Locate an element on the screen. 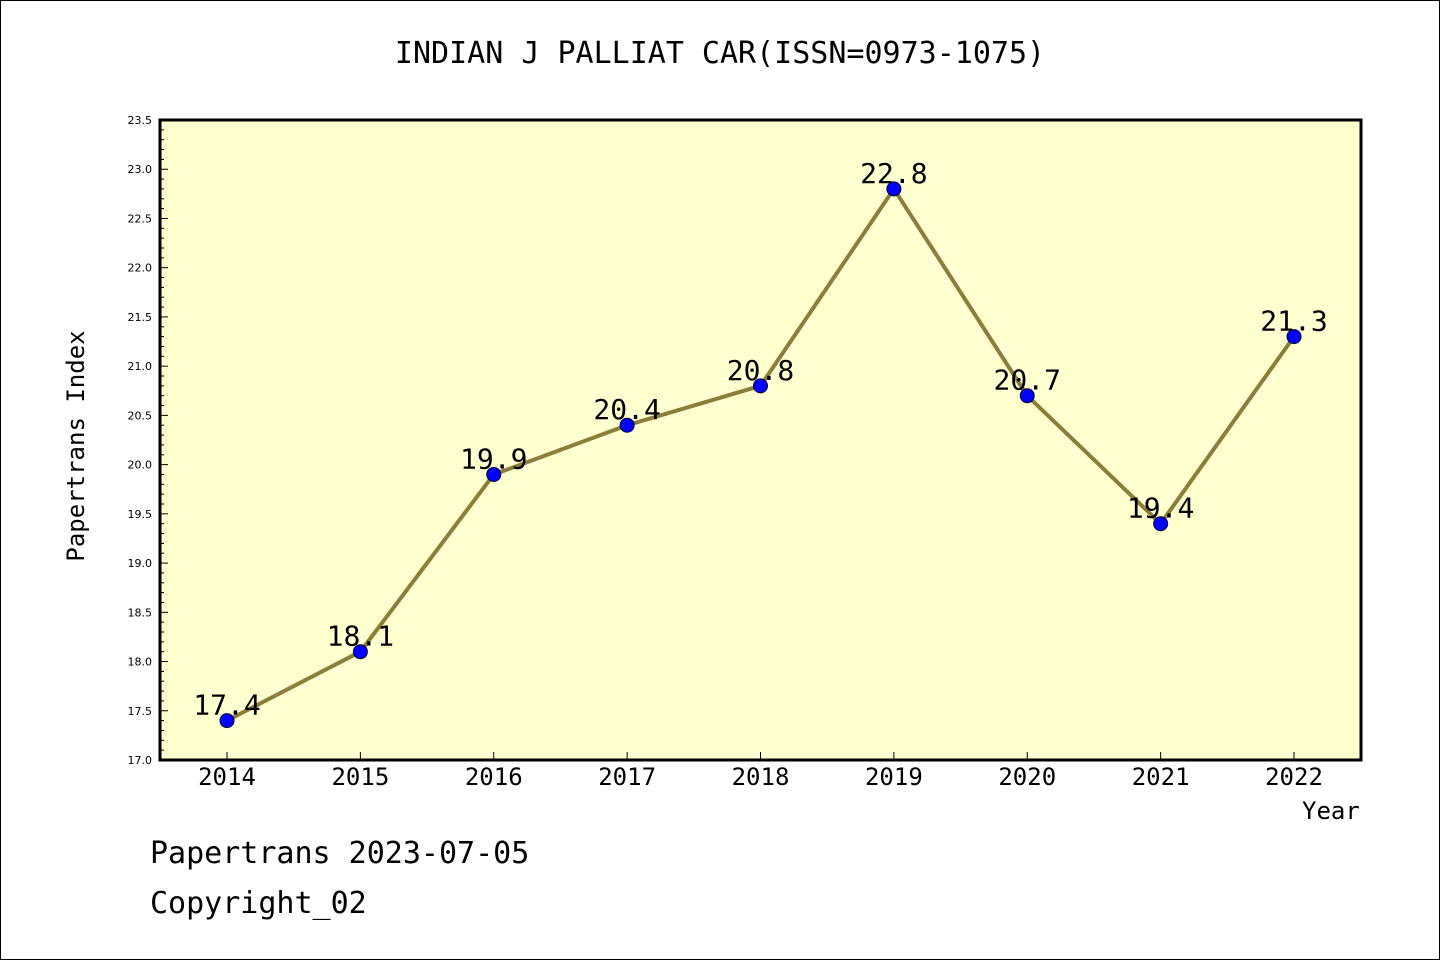 This screenshot has height=960, width=1440. footer-copyright: Copyright_02 is located at coordinates (258, 903).